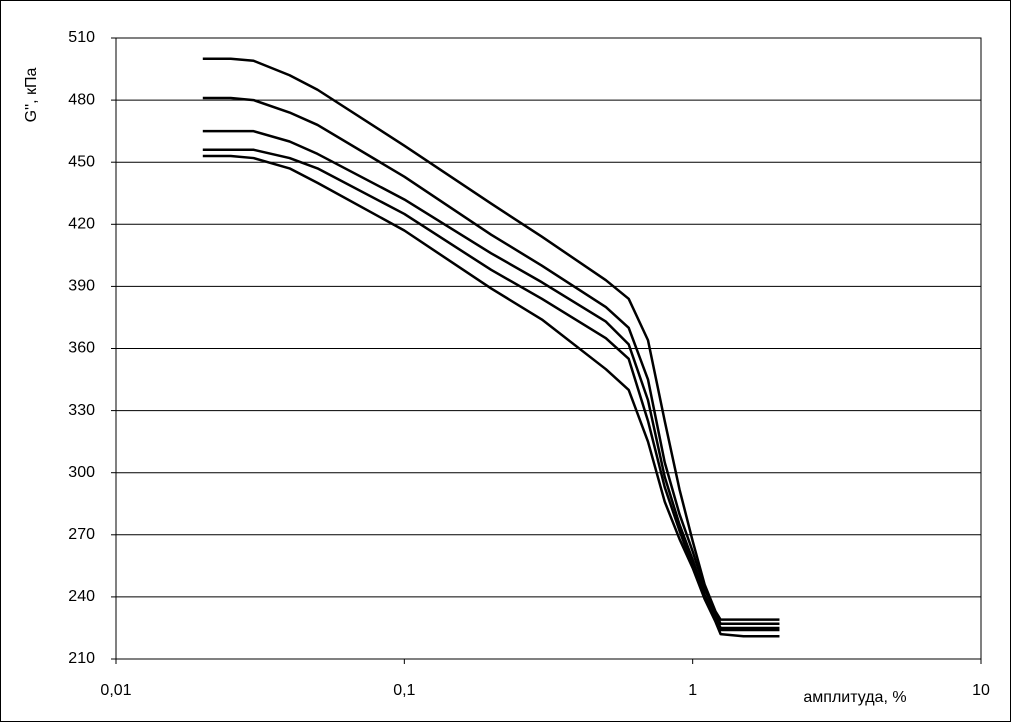  What do you see at coordinates (81, 534) in the screenshot?
I see `y-tick-label: 270` at bounding box center [81, 534].